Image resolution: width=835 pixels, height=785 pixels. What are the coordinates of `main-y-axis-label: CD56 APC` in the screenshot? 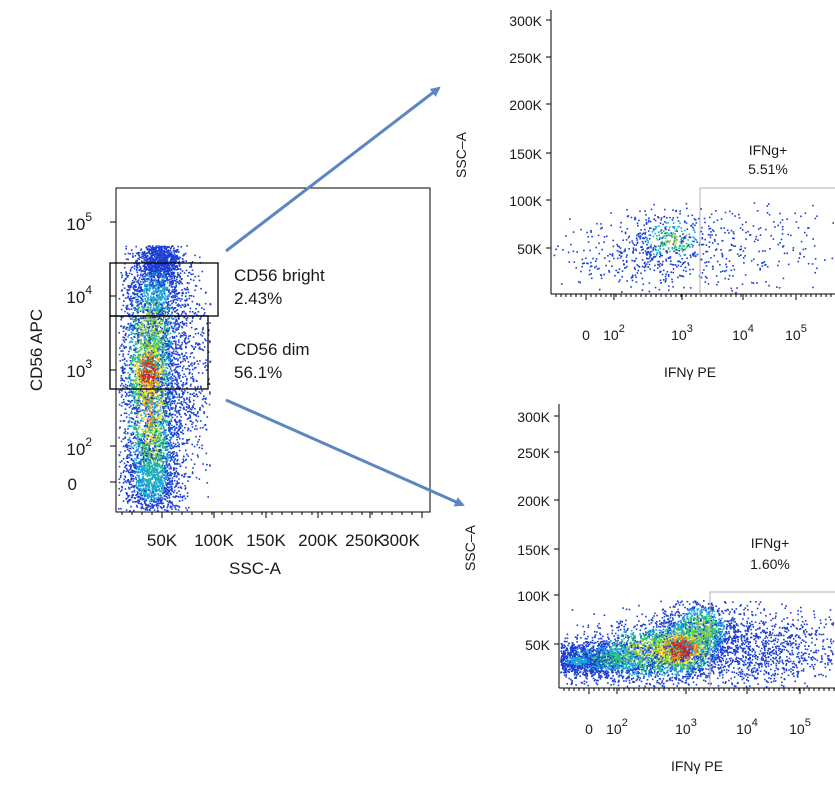 It's located at (36, 350).